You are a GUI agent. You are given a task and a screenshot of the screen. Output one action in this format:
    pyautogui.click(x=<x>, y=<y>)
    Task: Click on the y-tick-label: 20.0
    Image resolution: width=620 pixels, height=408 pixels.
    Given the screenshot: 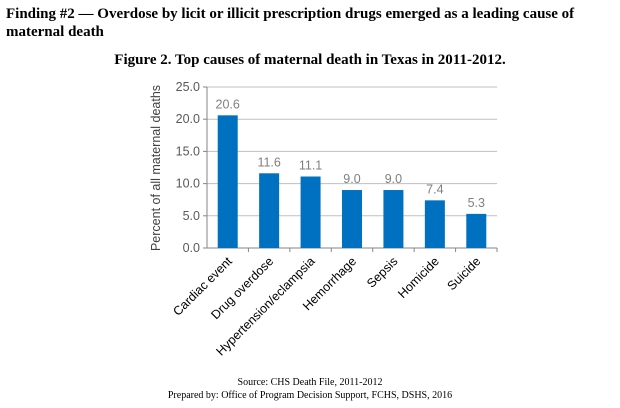 What is the action you would take?
    pyautogui.click(x=188, y=119)
    